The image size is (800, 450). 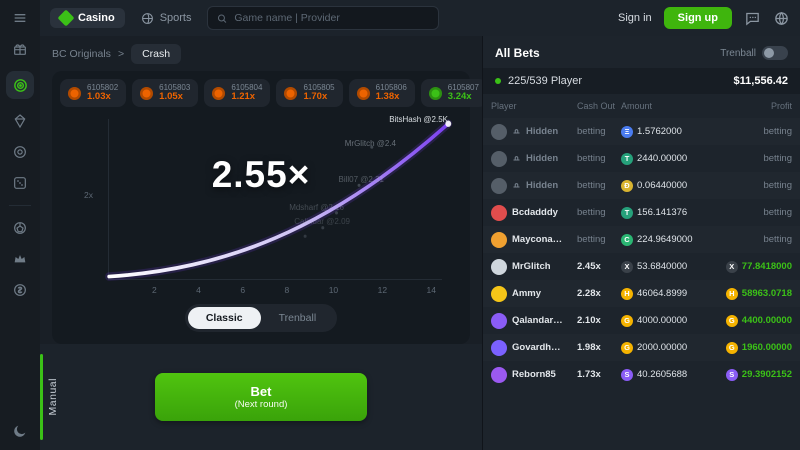 I want to click on nav-casino: Casino, so click(x=87, y=18).